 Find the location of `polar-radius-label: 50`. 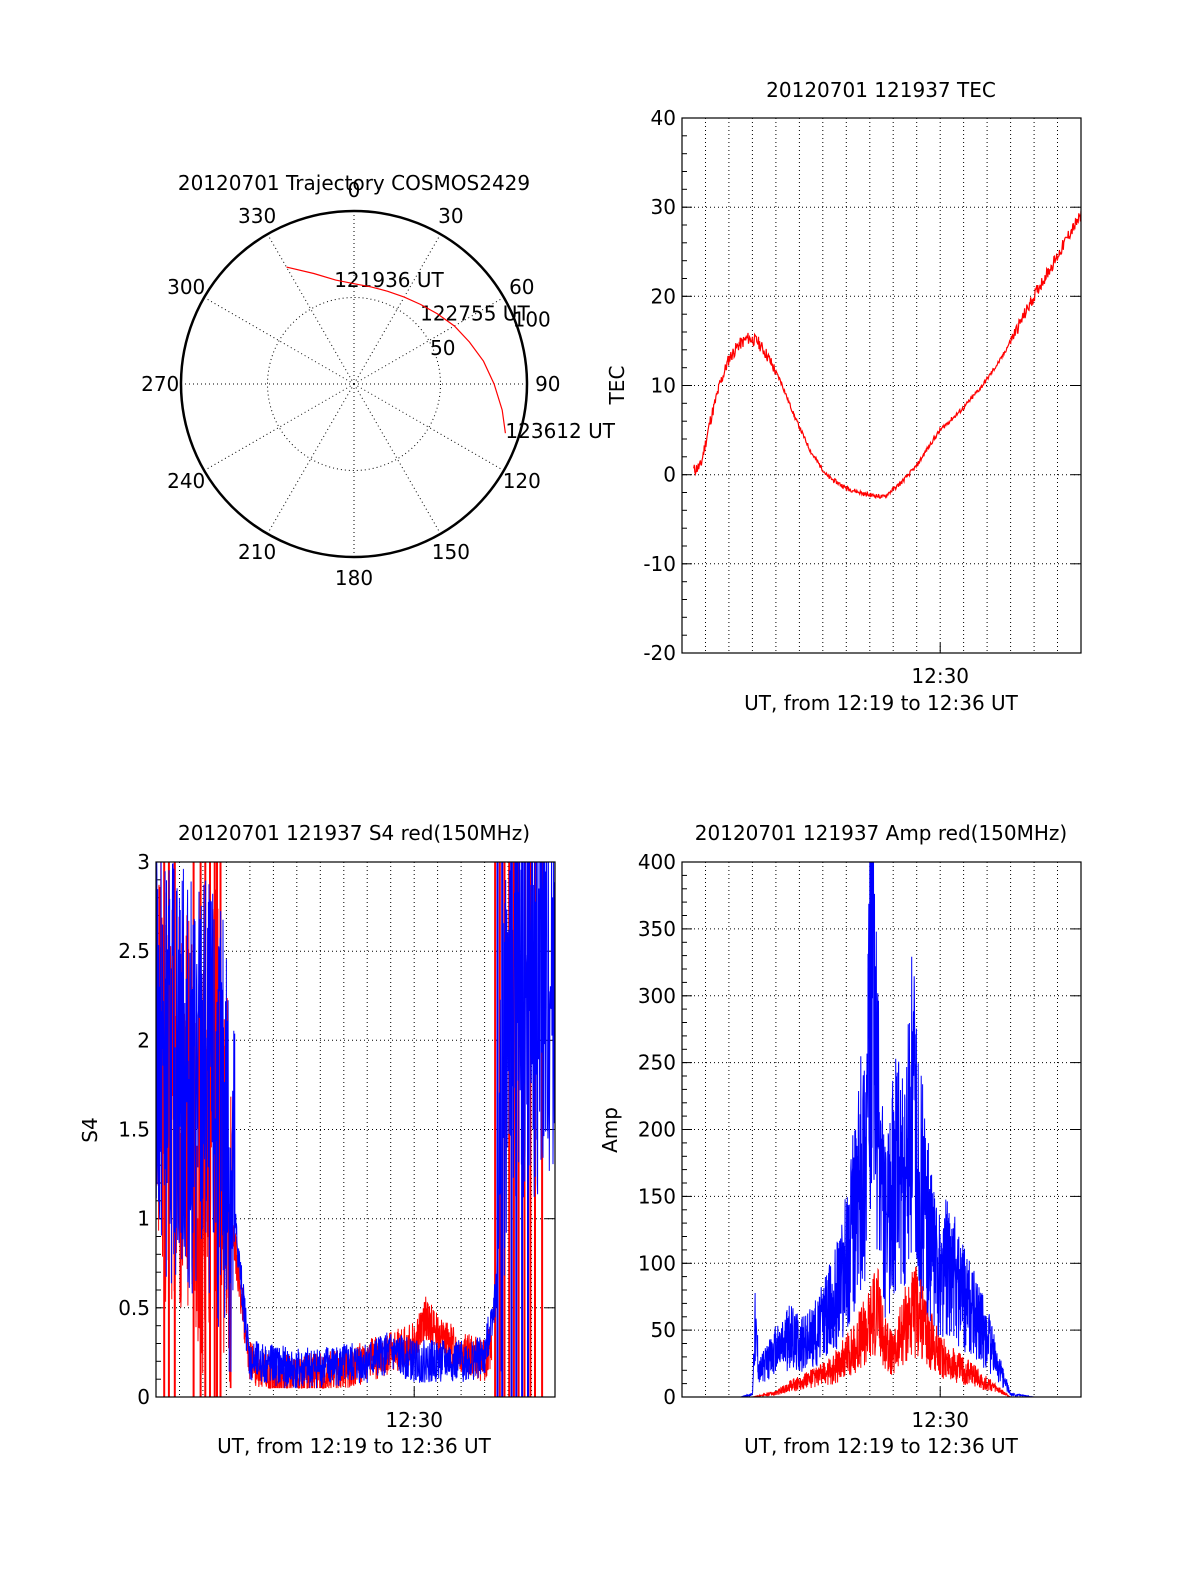

polar-radius-label: 50 is located at coordinates (442, 348).